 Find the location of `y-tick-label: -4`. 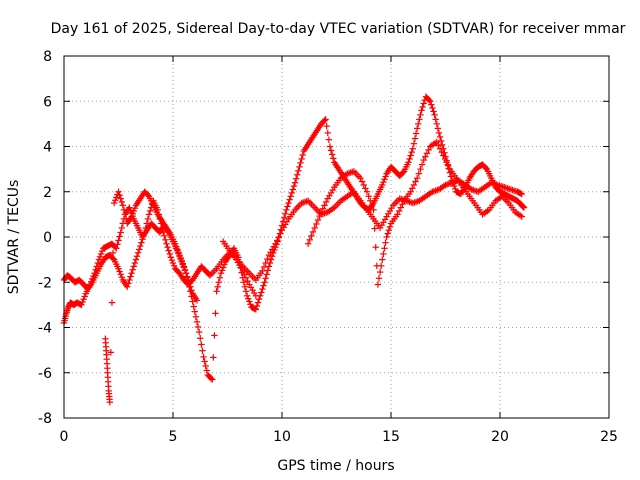

y-tick-label: -4 is located at coordinates (45, 329).